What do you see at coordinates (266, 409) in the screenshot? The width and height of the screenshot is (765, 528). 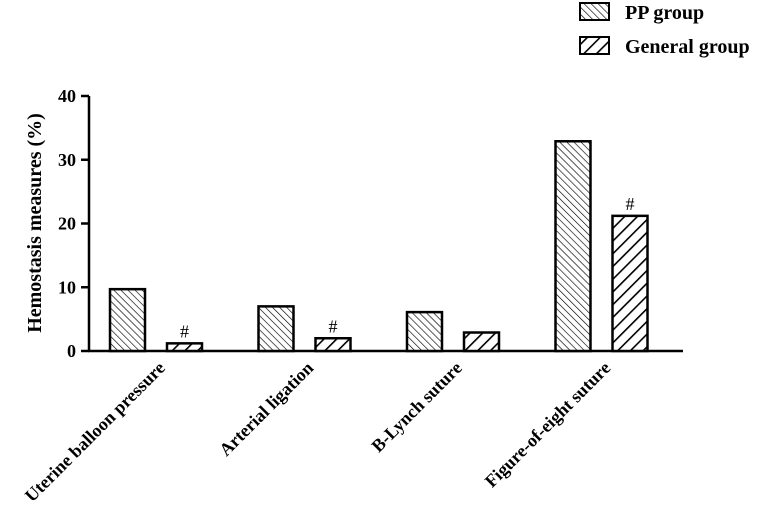 I see `x-category-label: Arterial ligation` at bounding box center [266, 409].